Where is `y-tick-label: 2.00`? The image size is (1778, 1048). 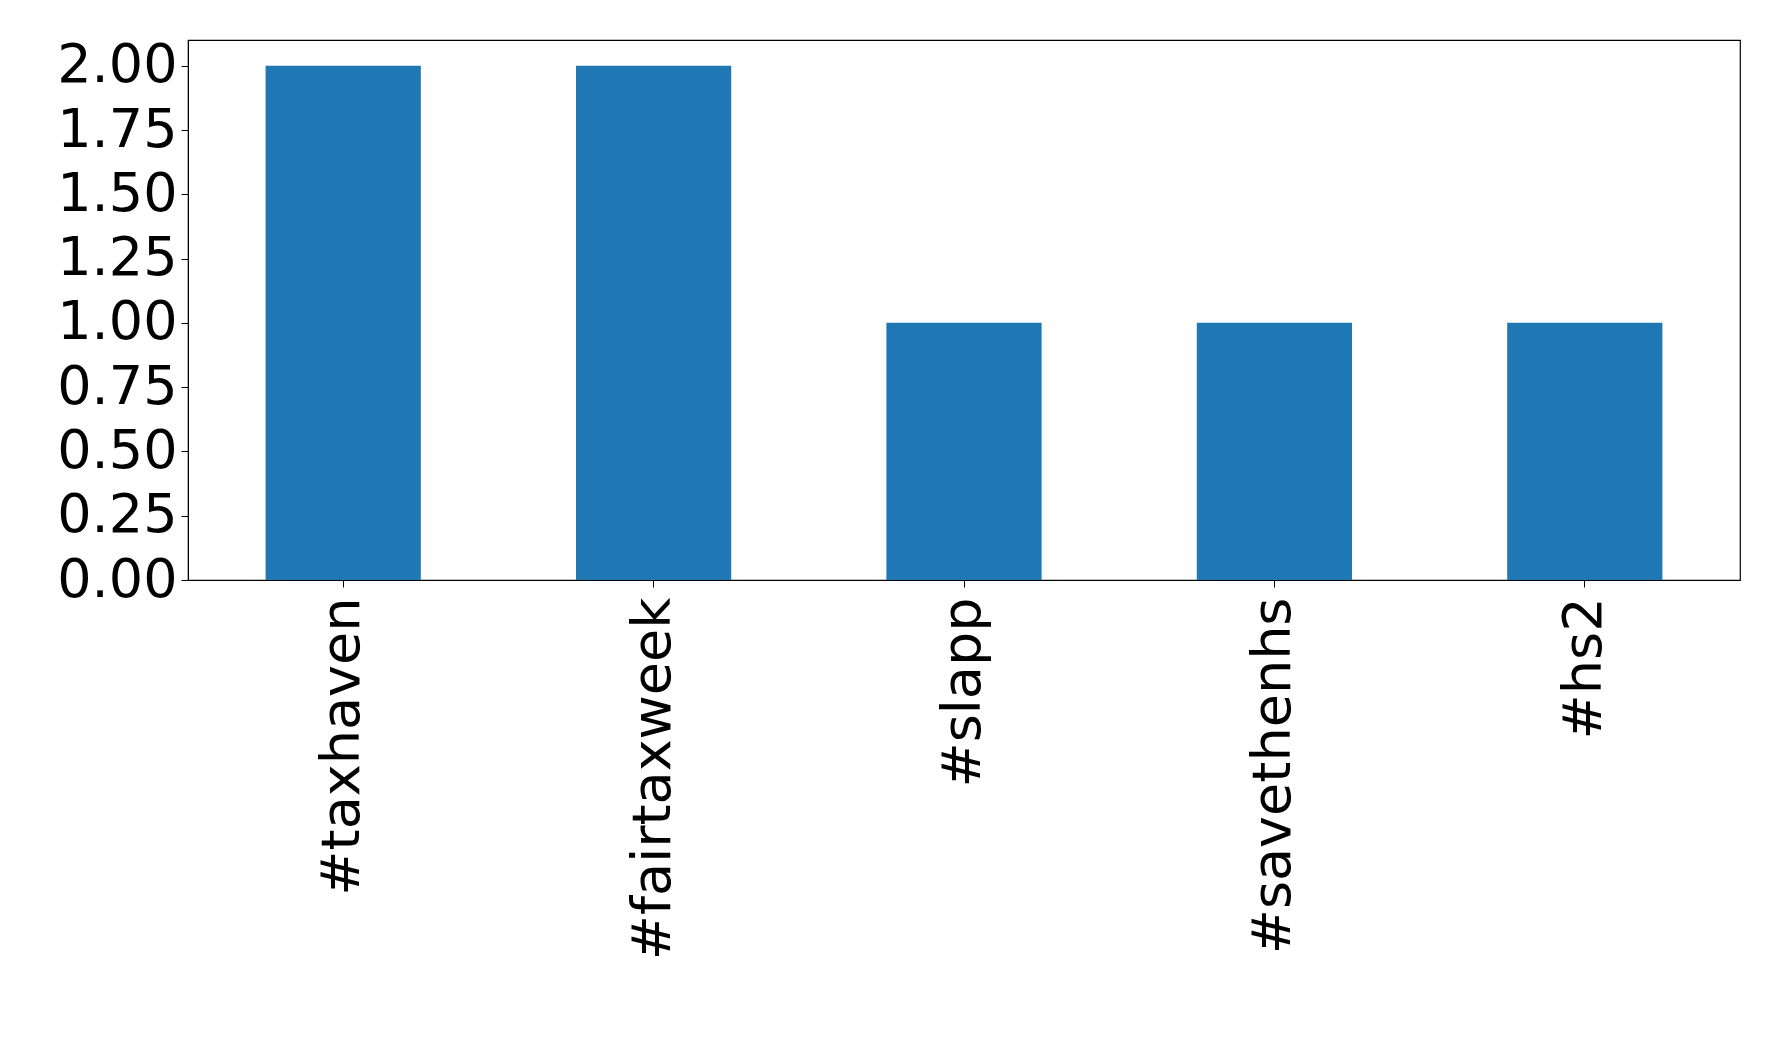
y-tick-label: 2.00 is located at coordinates (117, 64).